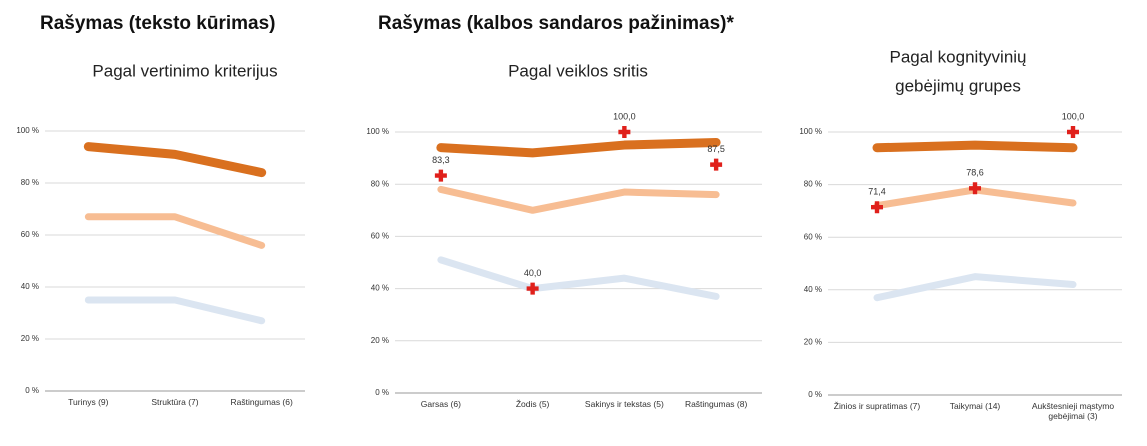 This screenshot has width=1147, height=446. What do you see at coordinates (975, 173) in the screenshot?
I see `data-label: 78,6` at bounding box center [975, 173].